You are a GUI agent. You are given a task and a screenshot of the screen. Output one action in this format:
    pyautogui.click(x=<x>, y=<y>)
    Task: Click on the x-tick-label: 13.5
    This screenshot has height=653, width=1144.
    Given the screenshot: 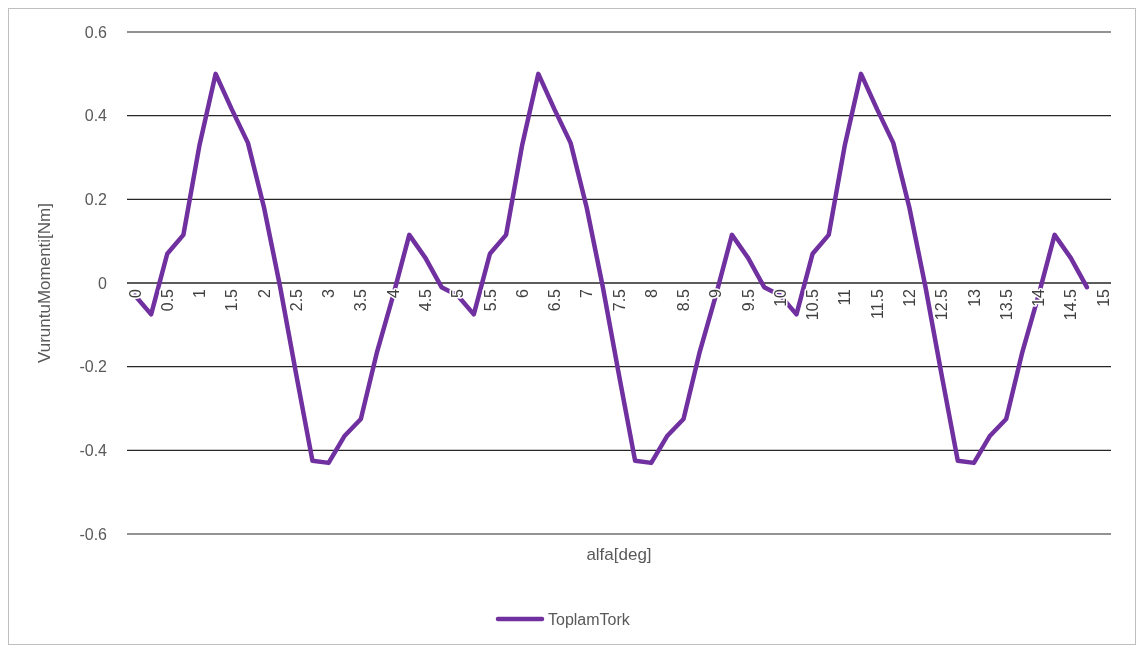 What is the action you would take?
    pyautogui.click(x=1006, y=304)
    